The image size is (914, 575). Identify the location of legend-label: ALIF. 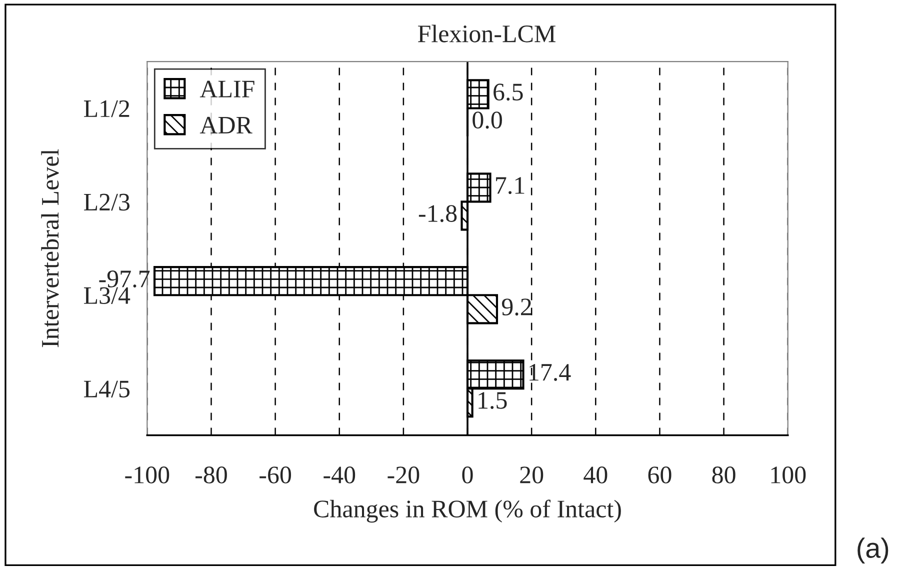
(227, 89).